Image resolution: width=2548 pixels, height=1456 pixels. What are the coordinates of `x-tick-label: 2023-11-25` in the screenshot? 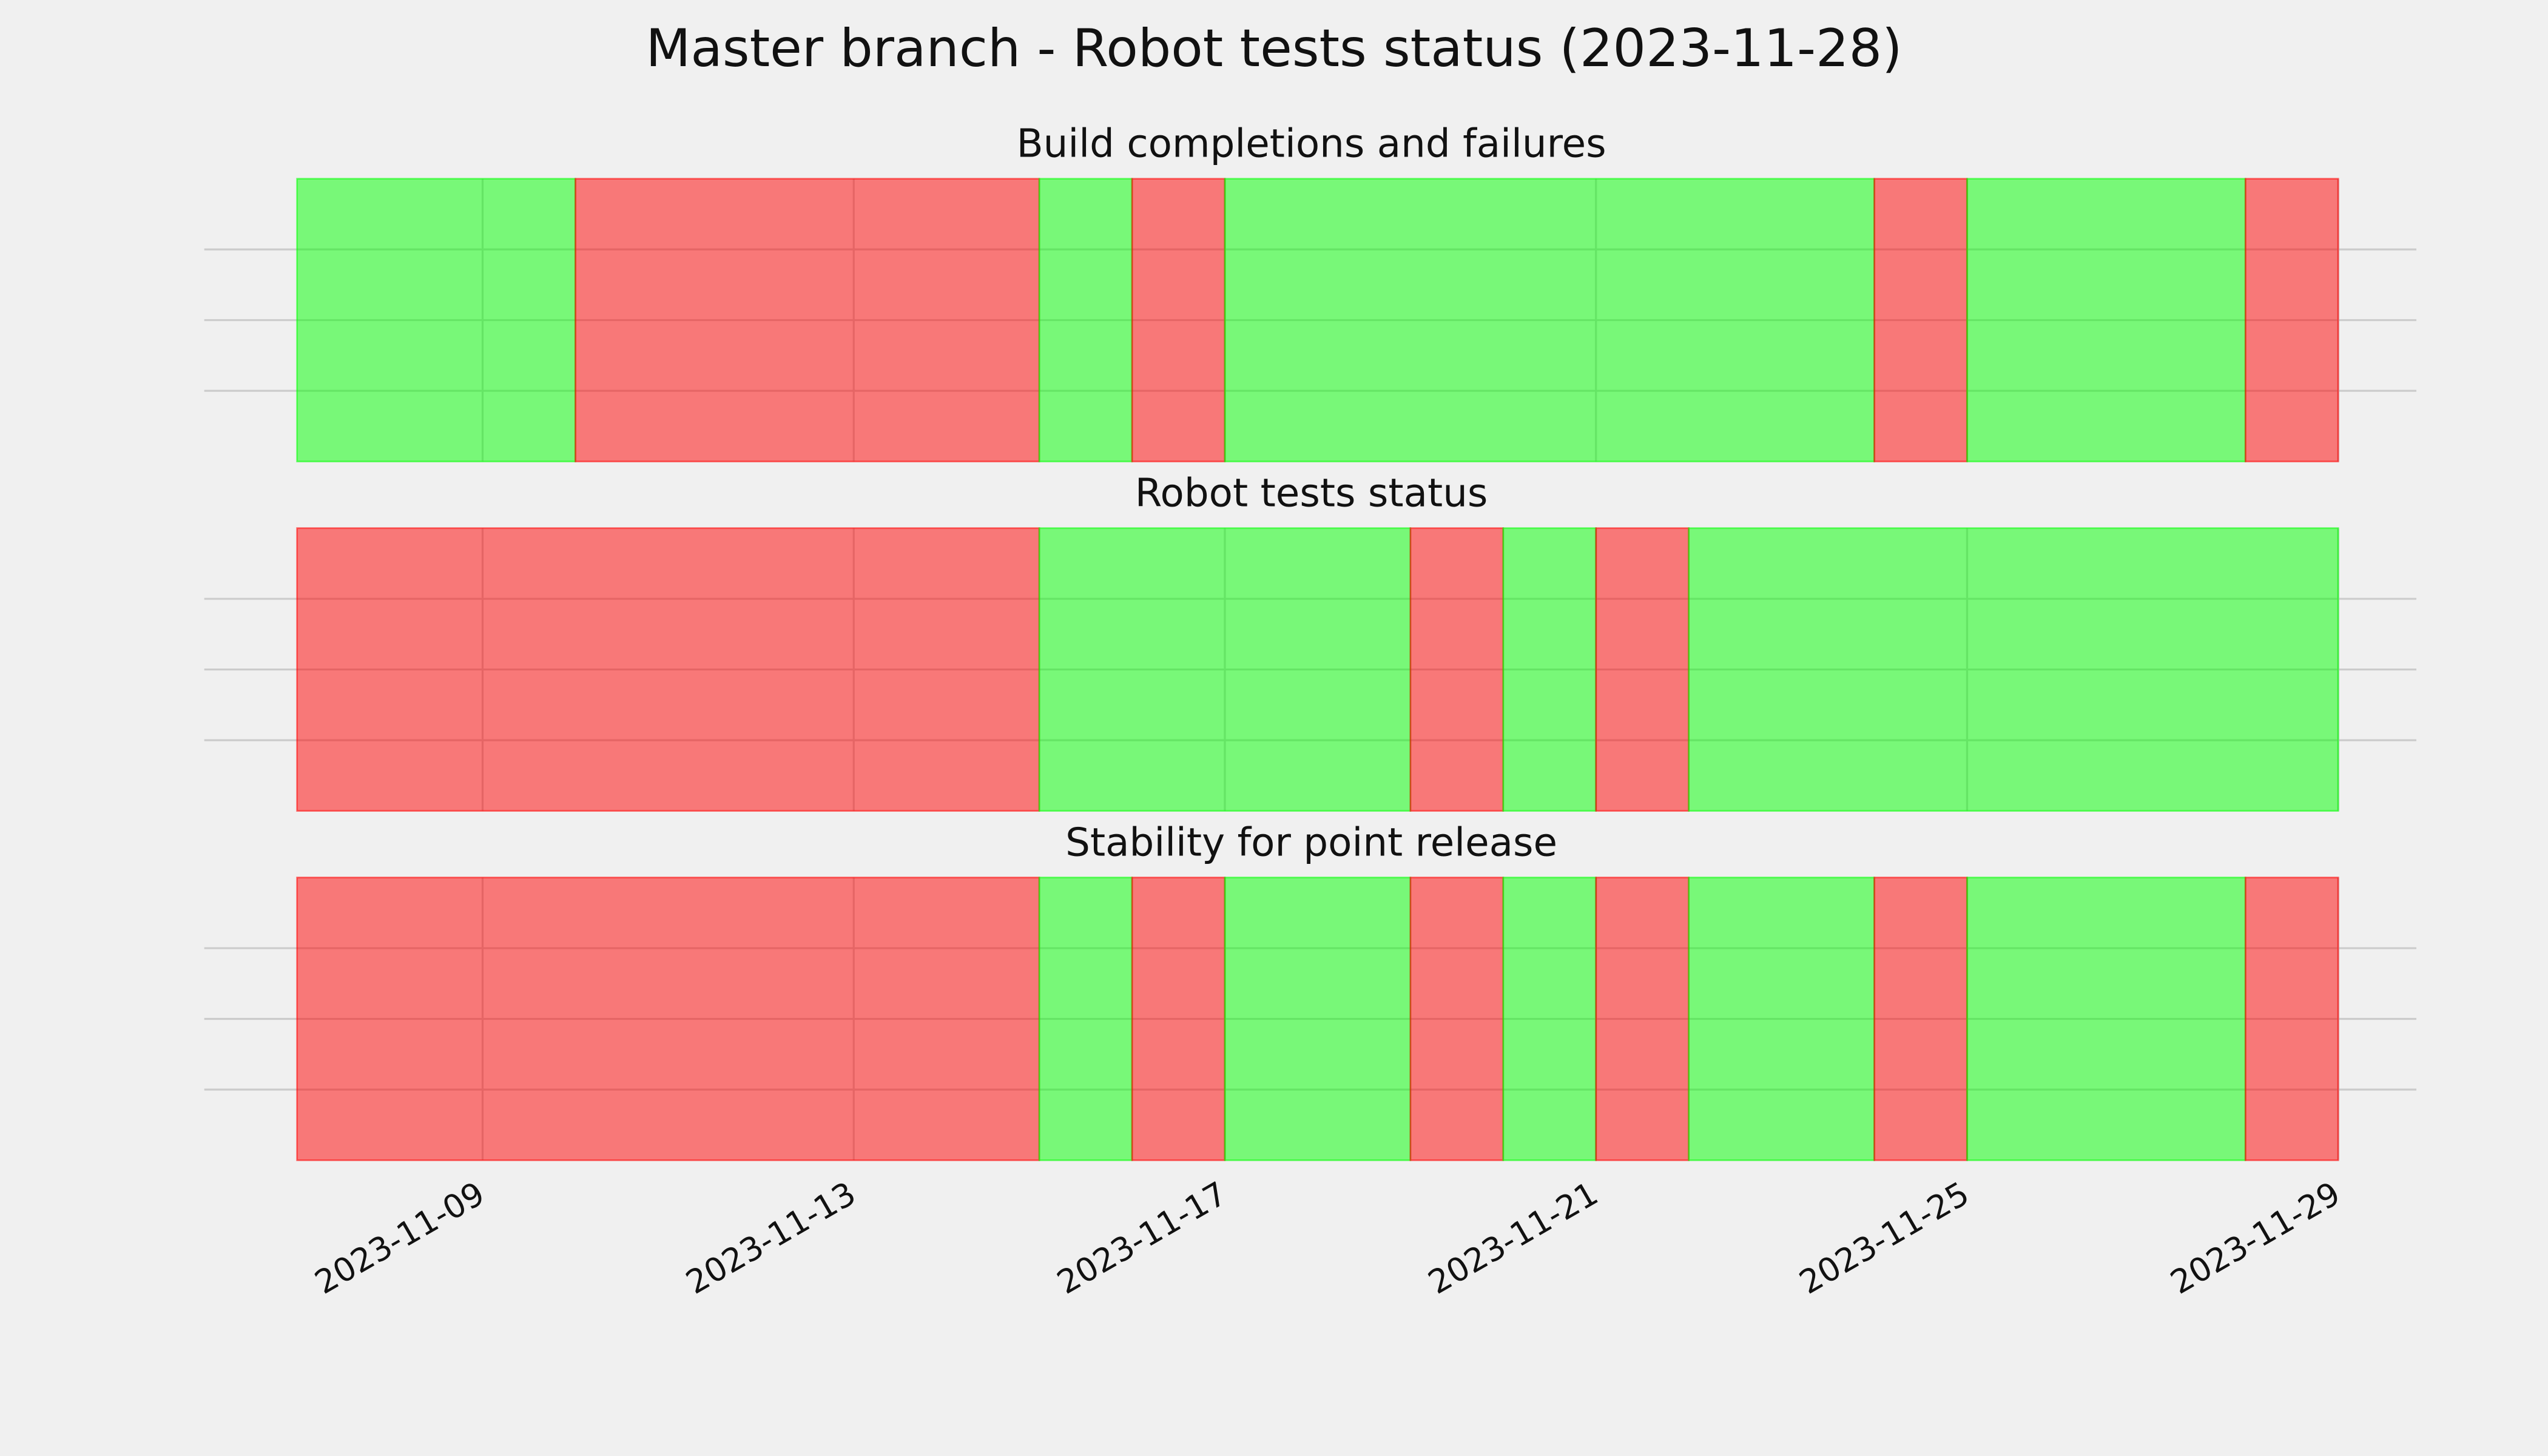 It's located at (1884, 1237).